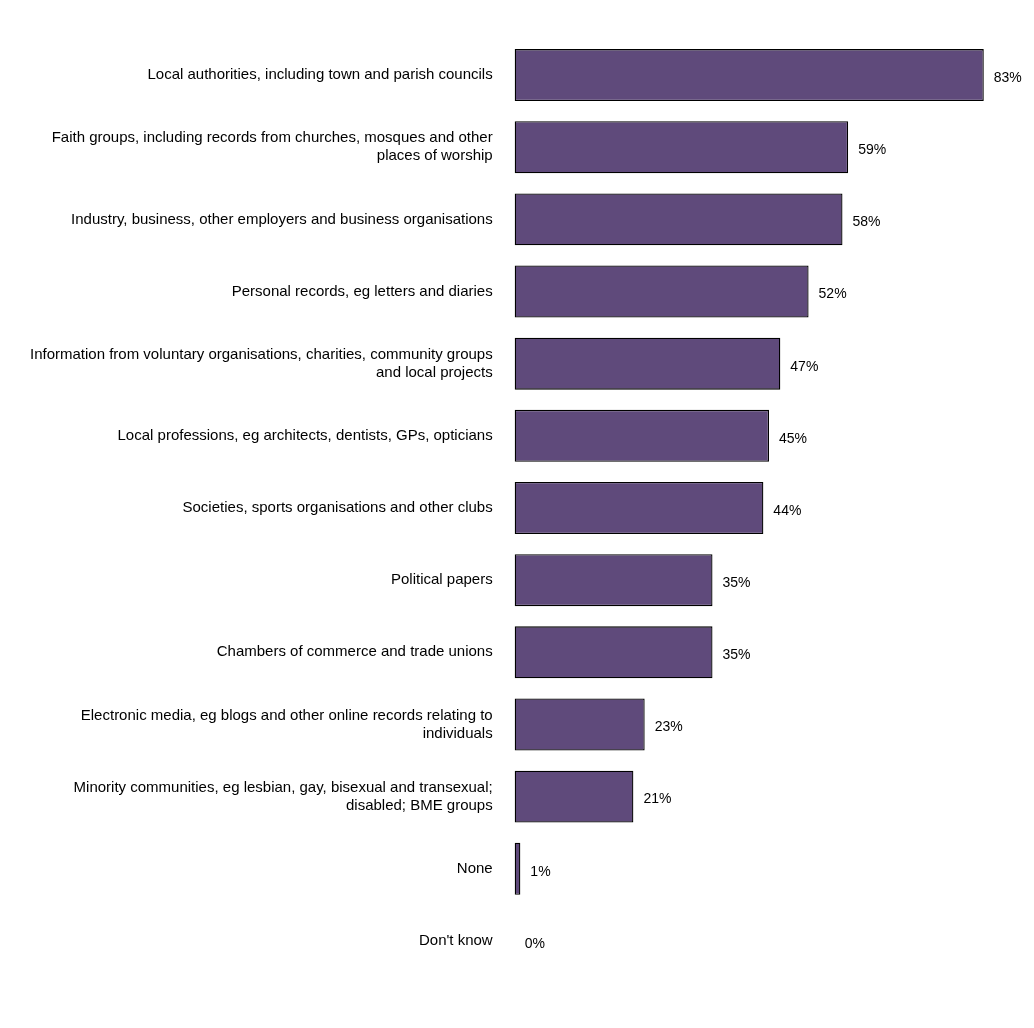 Image resolution: width=1034 pixels, height=1028 pixels. I want to click on data-label: 44%, so click(787, 509).